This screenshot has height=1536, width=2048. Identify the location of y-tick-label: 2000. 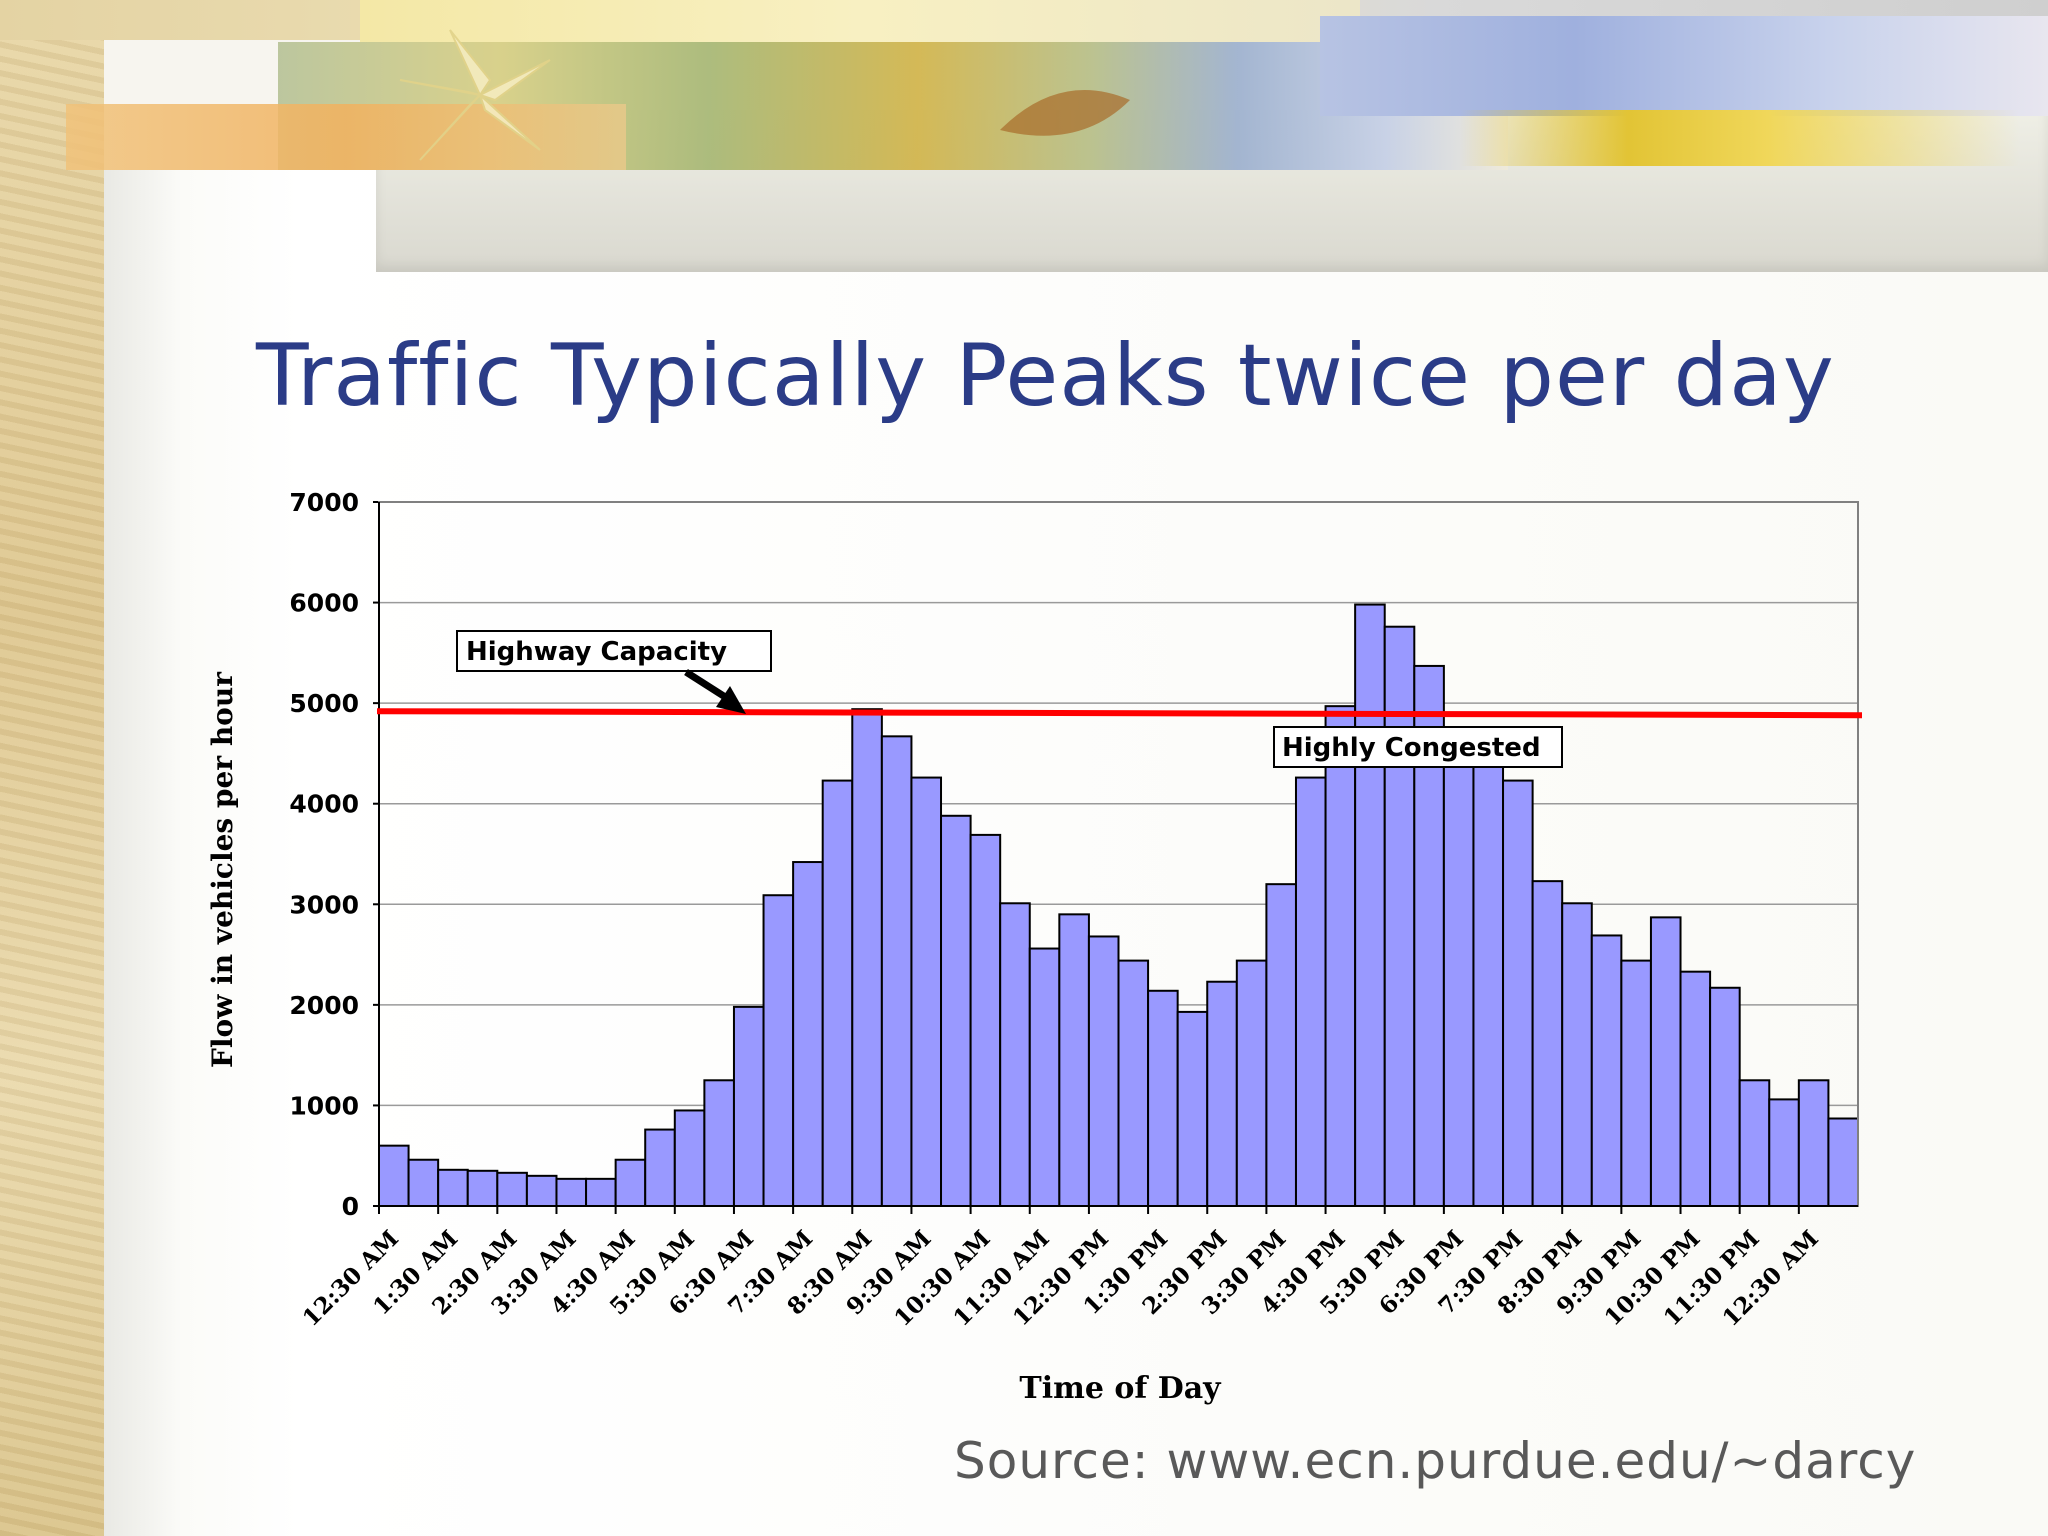
(324, 1005).